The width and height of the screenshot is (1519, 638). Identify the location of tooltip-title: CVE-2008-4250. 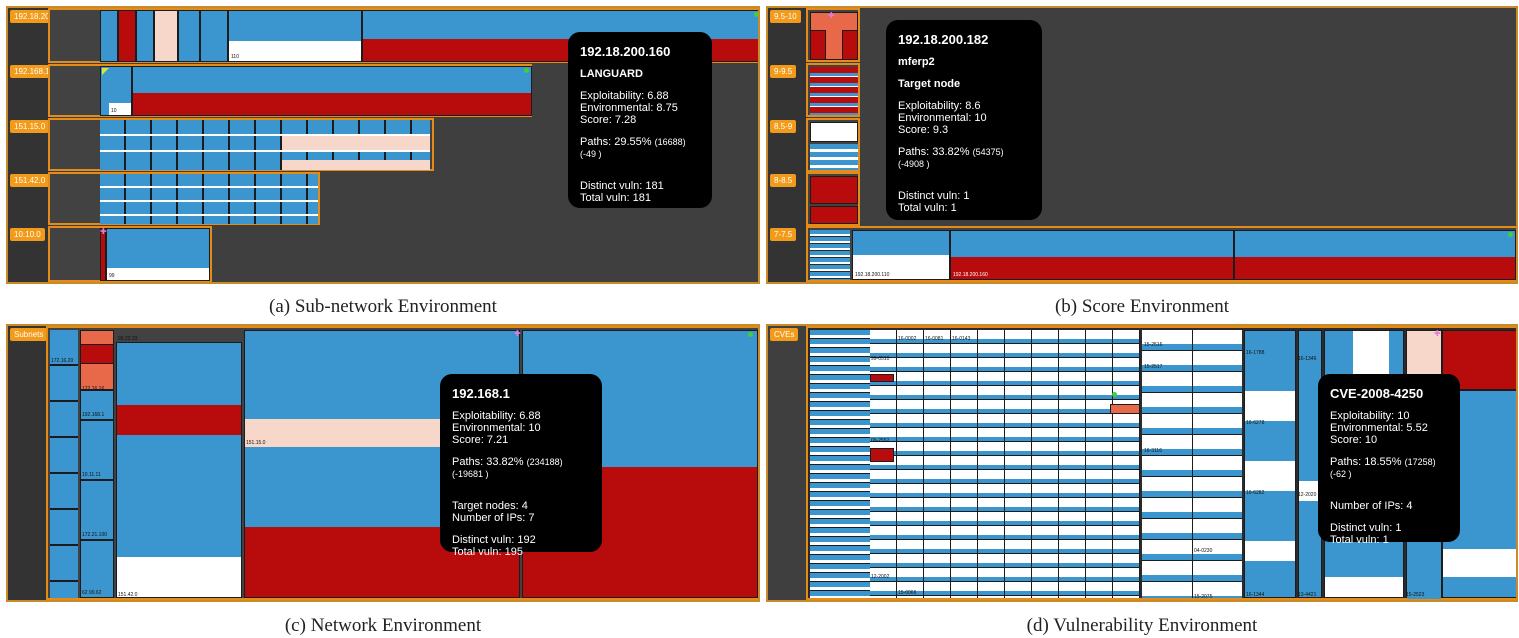
(1377, 393).